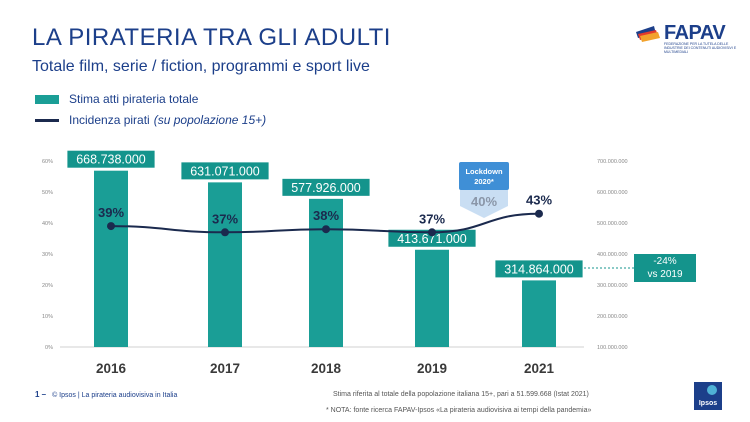 The image size is (750, 422). Describe the element at coordinates (47, 162) in the screenshot. I see `left-tick-label: 60%` at that location.